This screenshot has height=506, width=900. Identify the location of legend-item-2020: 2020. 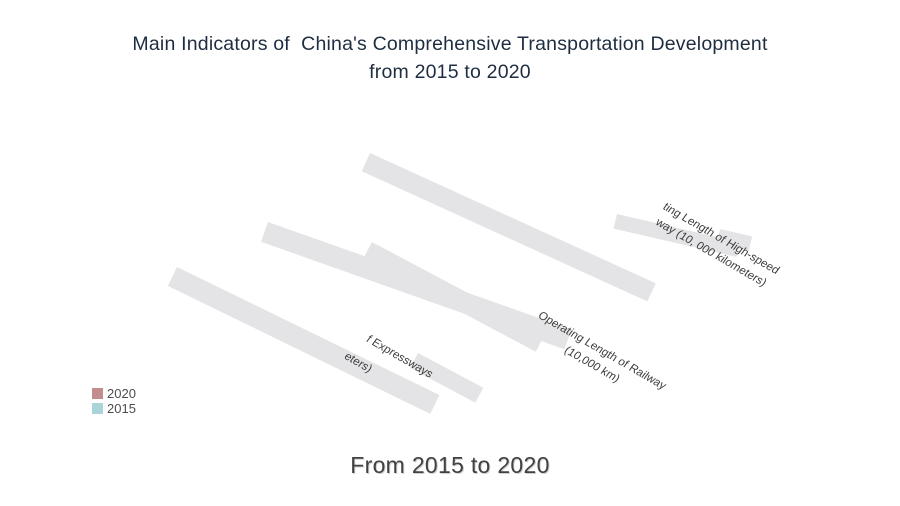
(114, 393).